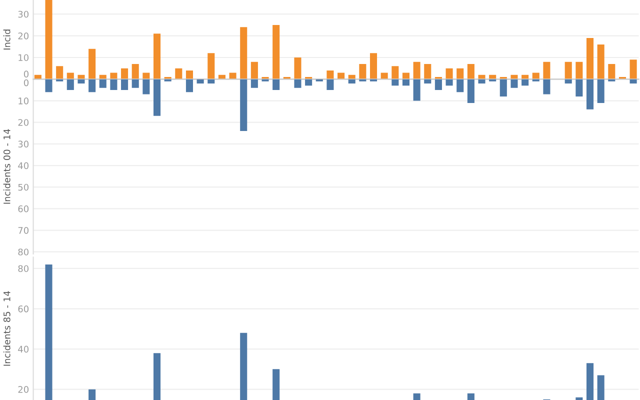 This screenshot has height=400, width=640. Describe the element at coordinates (6, 328) in the screenshot. I see `y-axis-title: Incidents 85 - 14` at that location.